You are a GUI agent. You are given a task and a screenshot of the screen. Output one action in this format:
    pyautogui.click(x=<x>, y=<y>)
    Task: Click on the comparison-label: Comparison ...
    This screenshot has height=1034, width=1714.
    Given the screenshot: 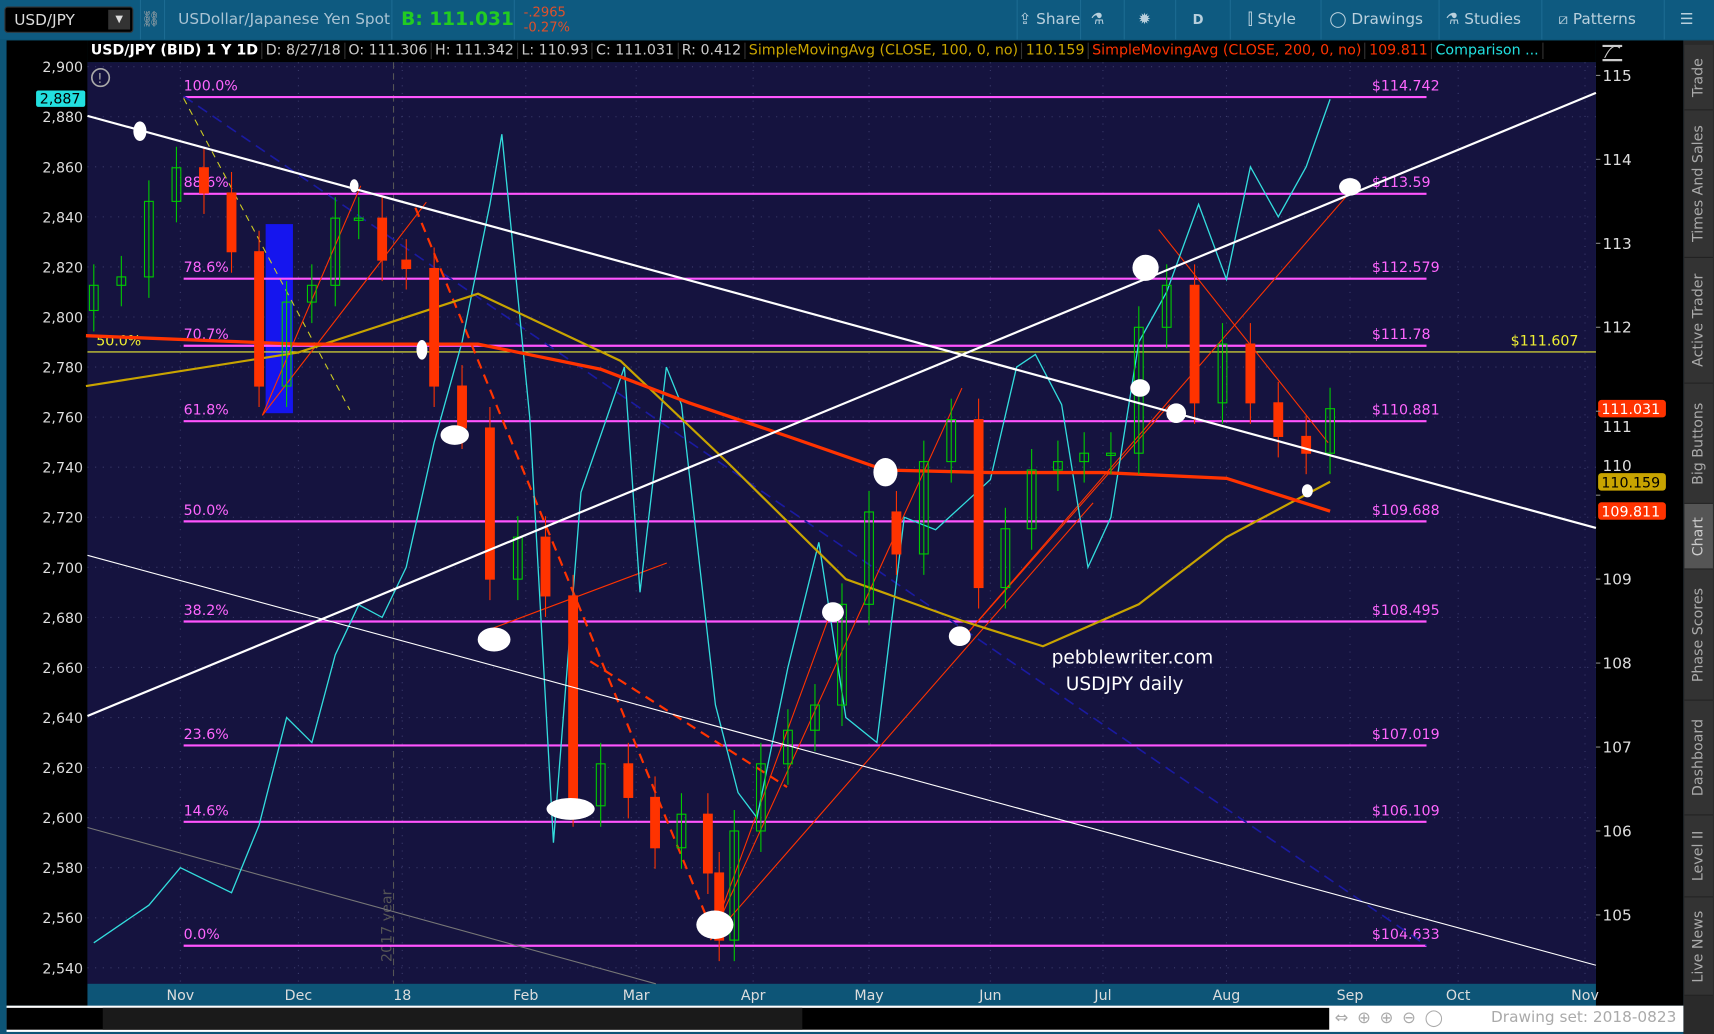 What is the action you would take?
    pyautogui.click(x=1488, y=51)
    